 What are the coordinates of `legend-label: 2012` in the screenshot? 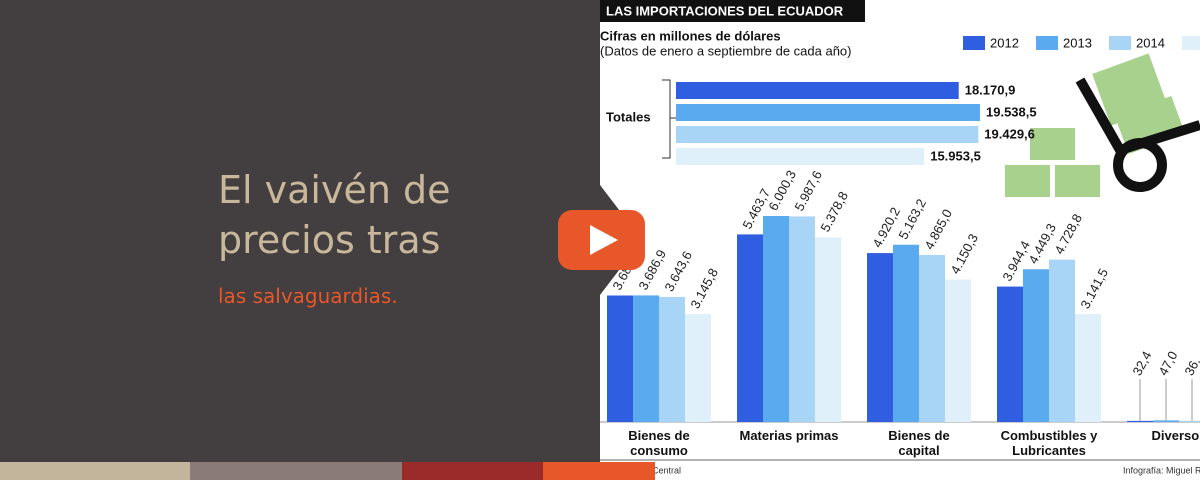 It's located at (1004, 42).